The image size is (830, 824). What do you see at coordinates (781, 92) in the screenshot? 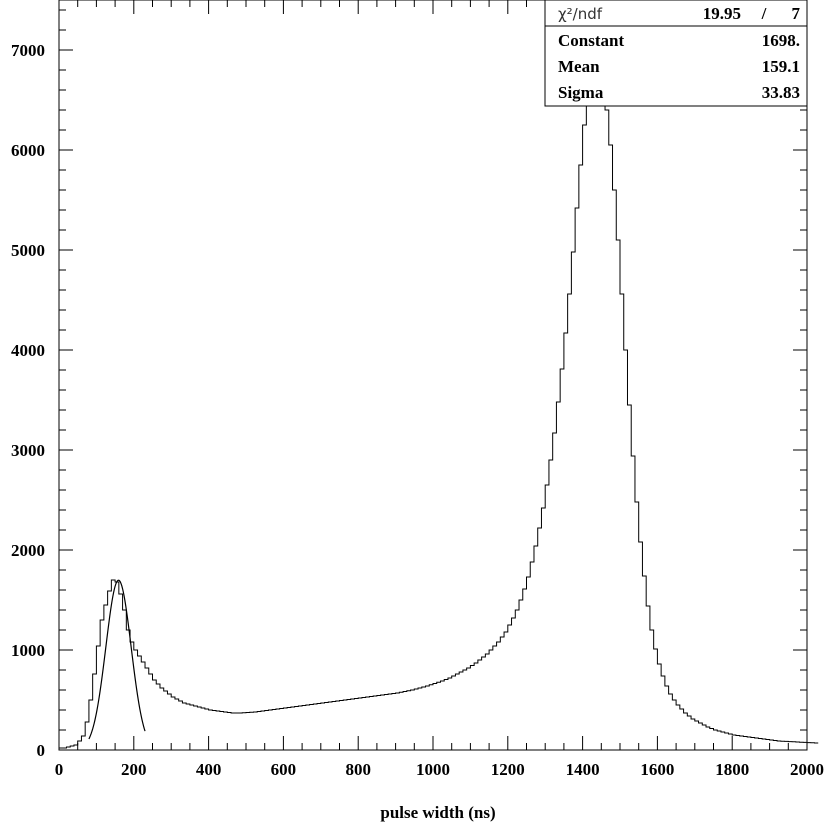
I see `stats-sigma-value: 33.83` at bounding box center [781, 92].